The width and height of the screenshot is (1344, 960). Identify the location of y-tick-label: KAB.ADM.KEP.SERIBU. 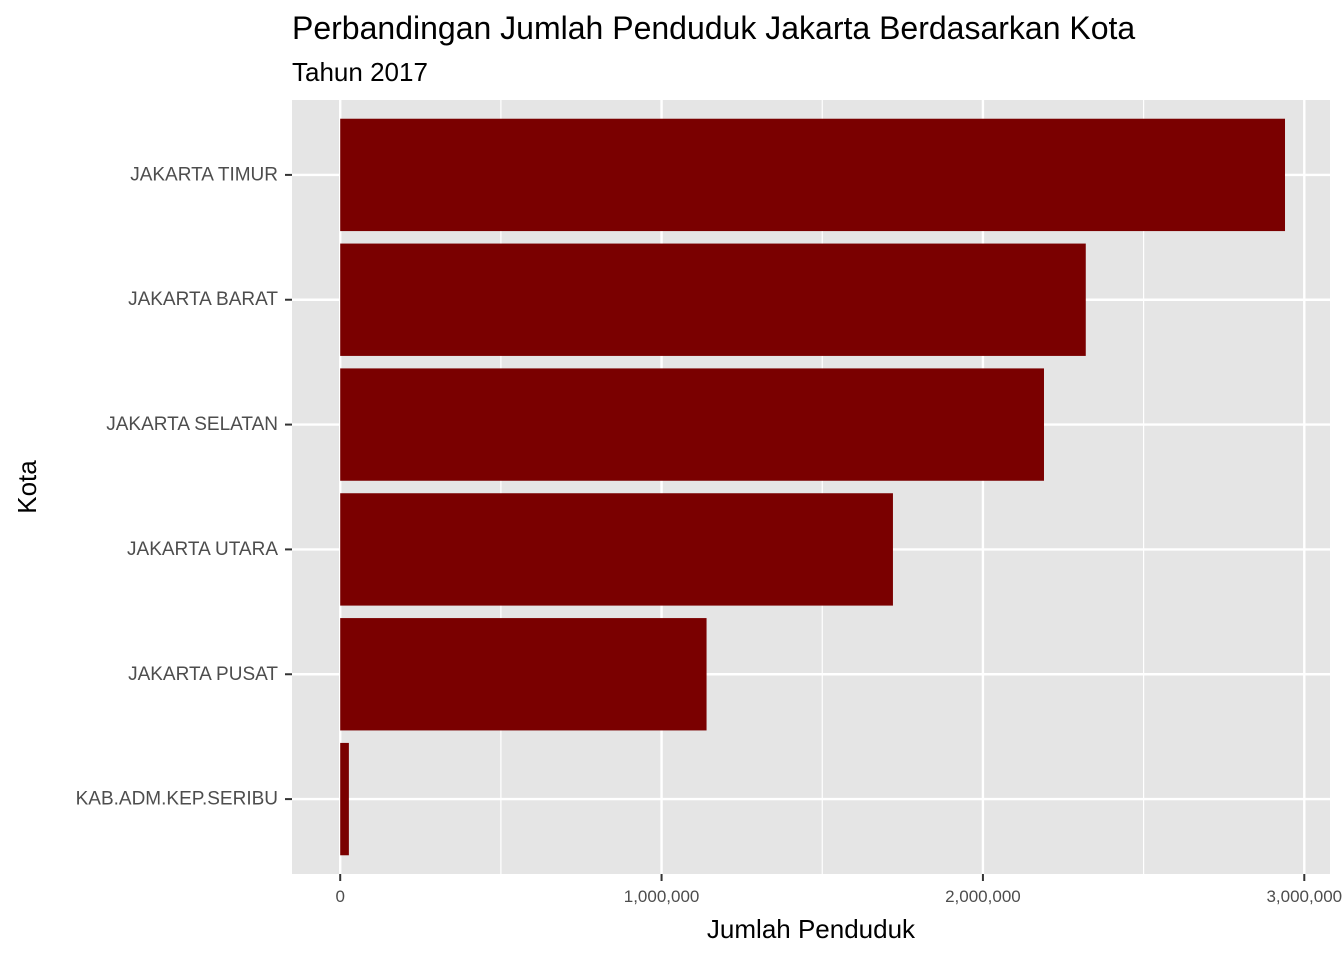
(177, 799).